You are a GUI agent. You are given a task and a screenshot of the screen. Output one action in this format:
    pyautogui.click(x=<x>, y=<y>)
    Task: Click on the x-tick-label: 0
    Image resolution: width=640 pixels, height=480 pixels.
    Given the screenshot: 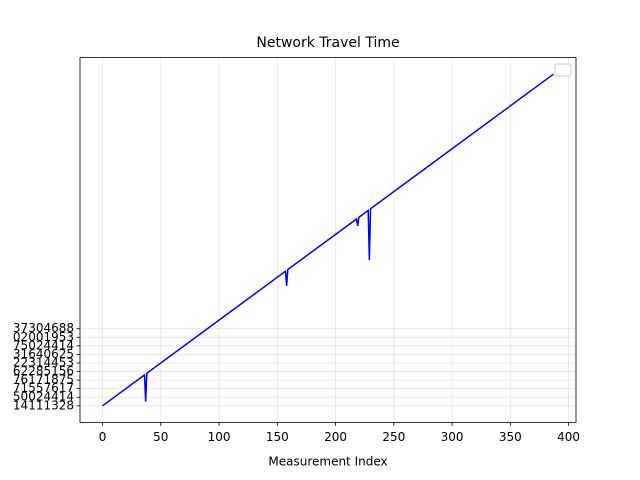 What is the action you would take?
    pyautogui.click(x=103, y=437)
    